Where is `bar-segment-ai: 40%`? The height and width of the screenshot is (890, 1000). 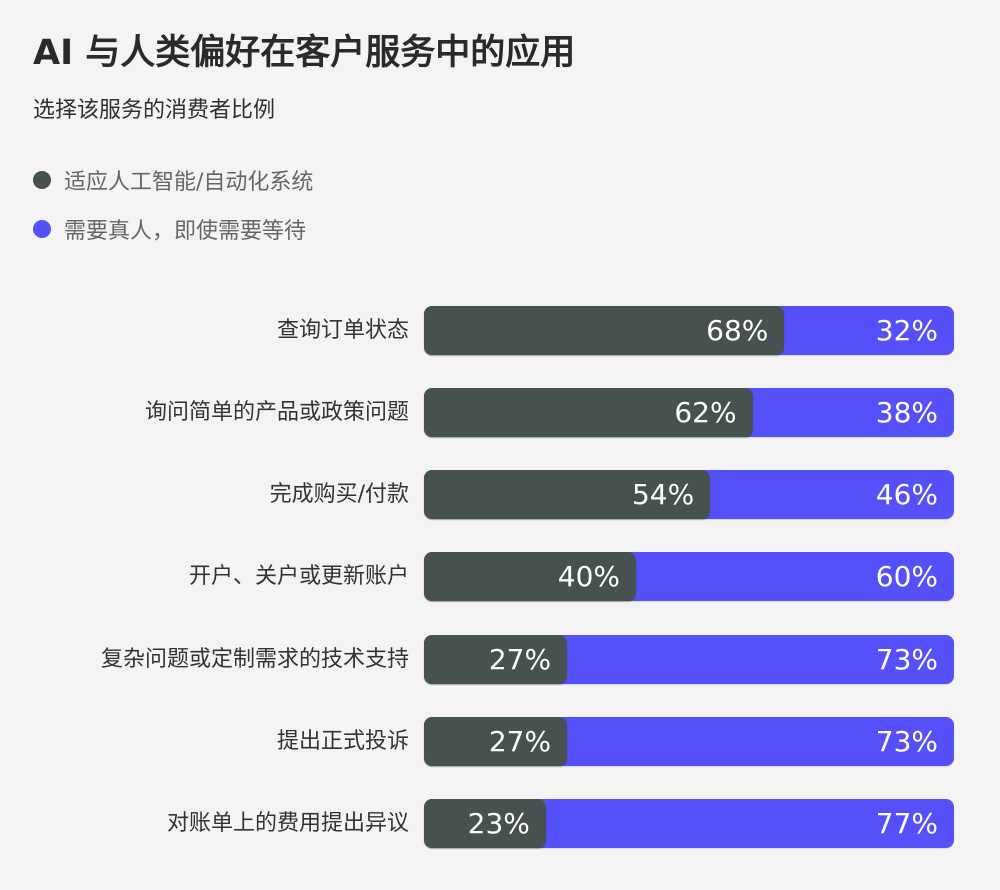 bar-segment-ai: 40% is located at coordinates (530, 576).